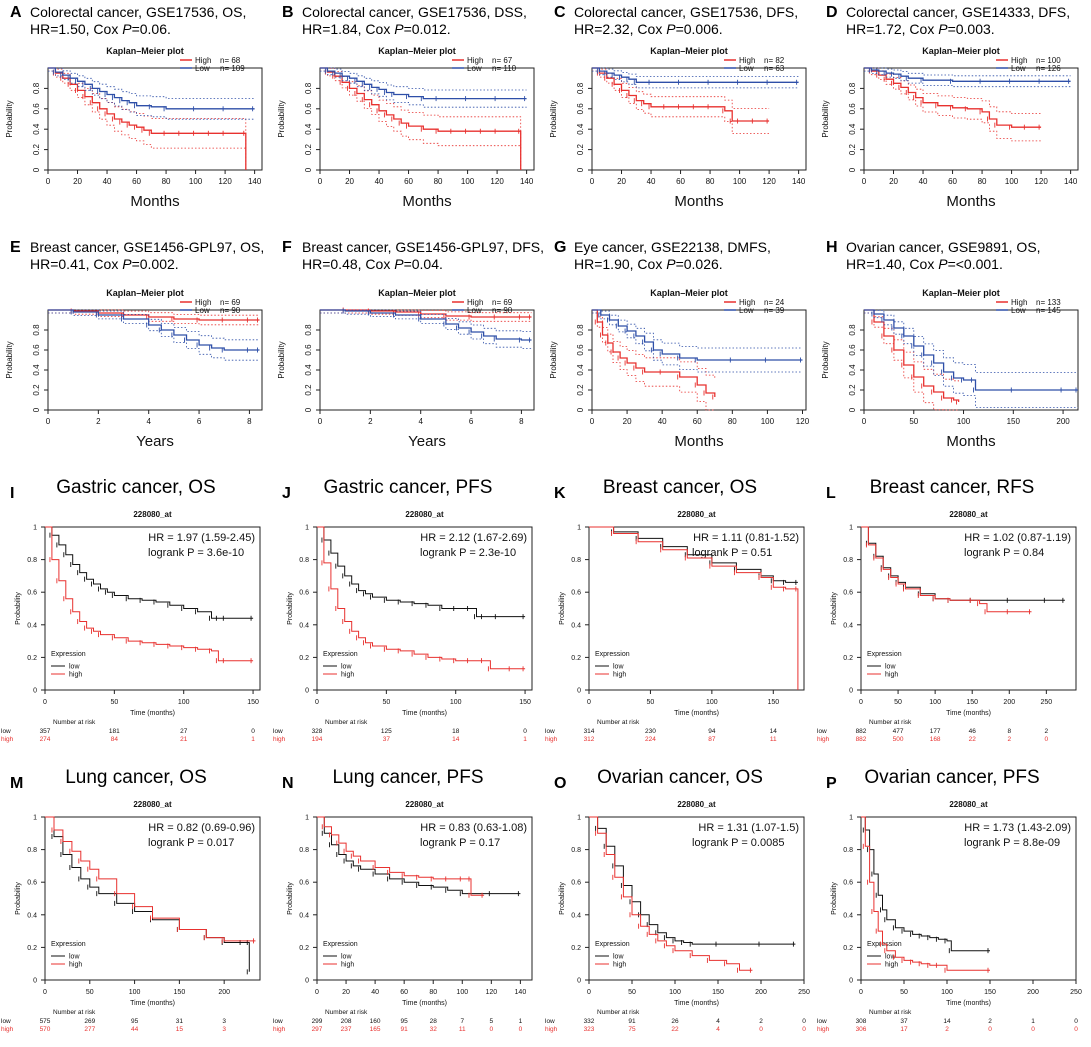  Describe the element at coordinates (712, 731) in the screenshot. I see `risk-count: 94` at that location.